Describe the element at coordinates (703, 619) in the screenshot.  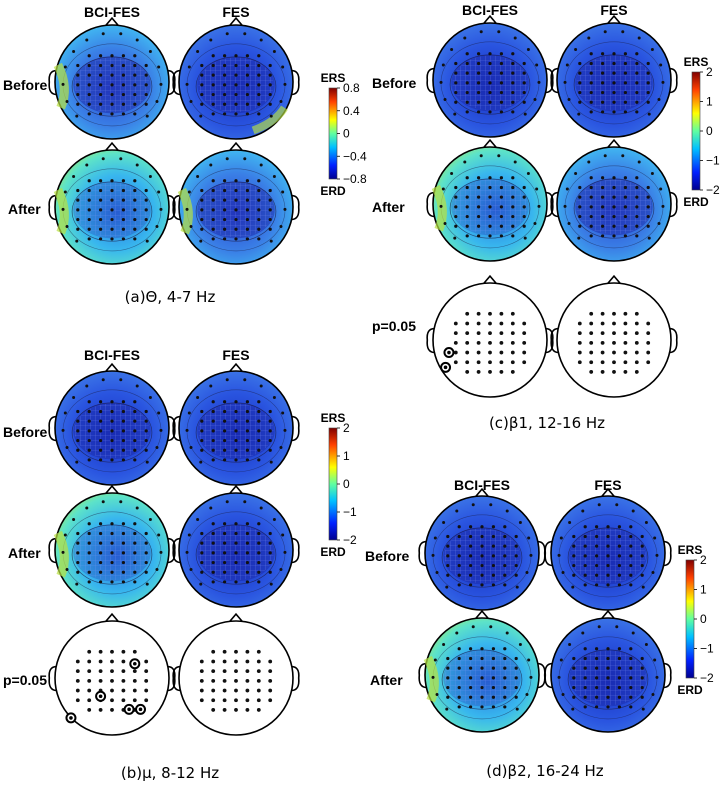
I see `colorbar-tick-label: 0` at that location.